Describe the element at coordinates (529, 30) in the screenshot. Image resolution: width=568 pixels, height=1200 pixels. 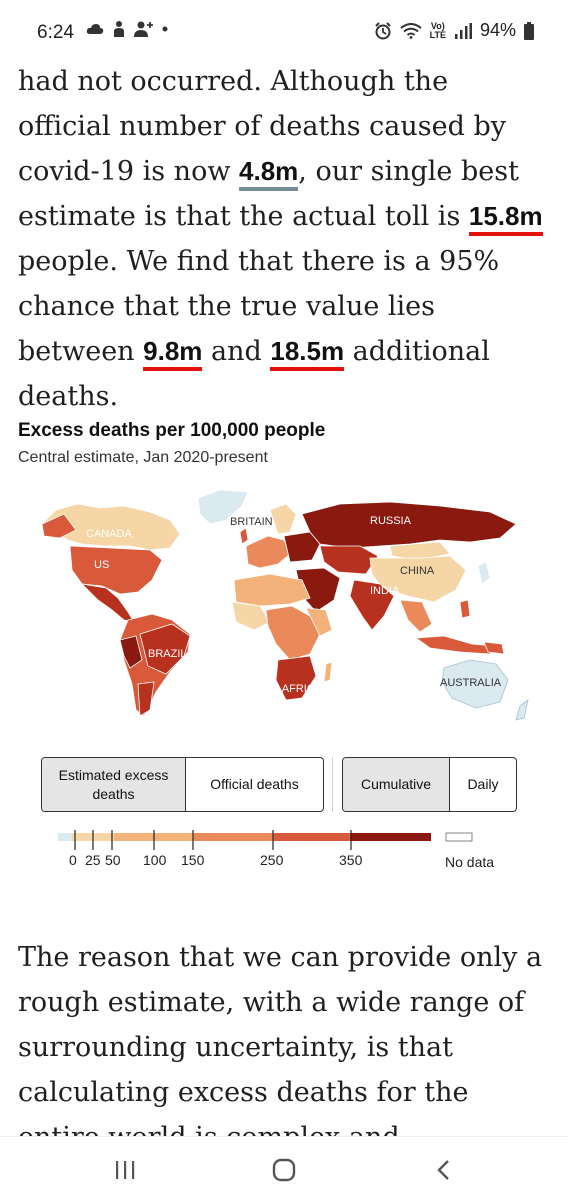
I see `battery-icon` at that location.